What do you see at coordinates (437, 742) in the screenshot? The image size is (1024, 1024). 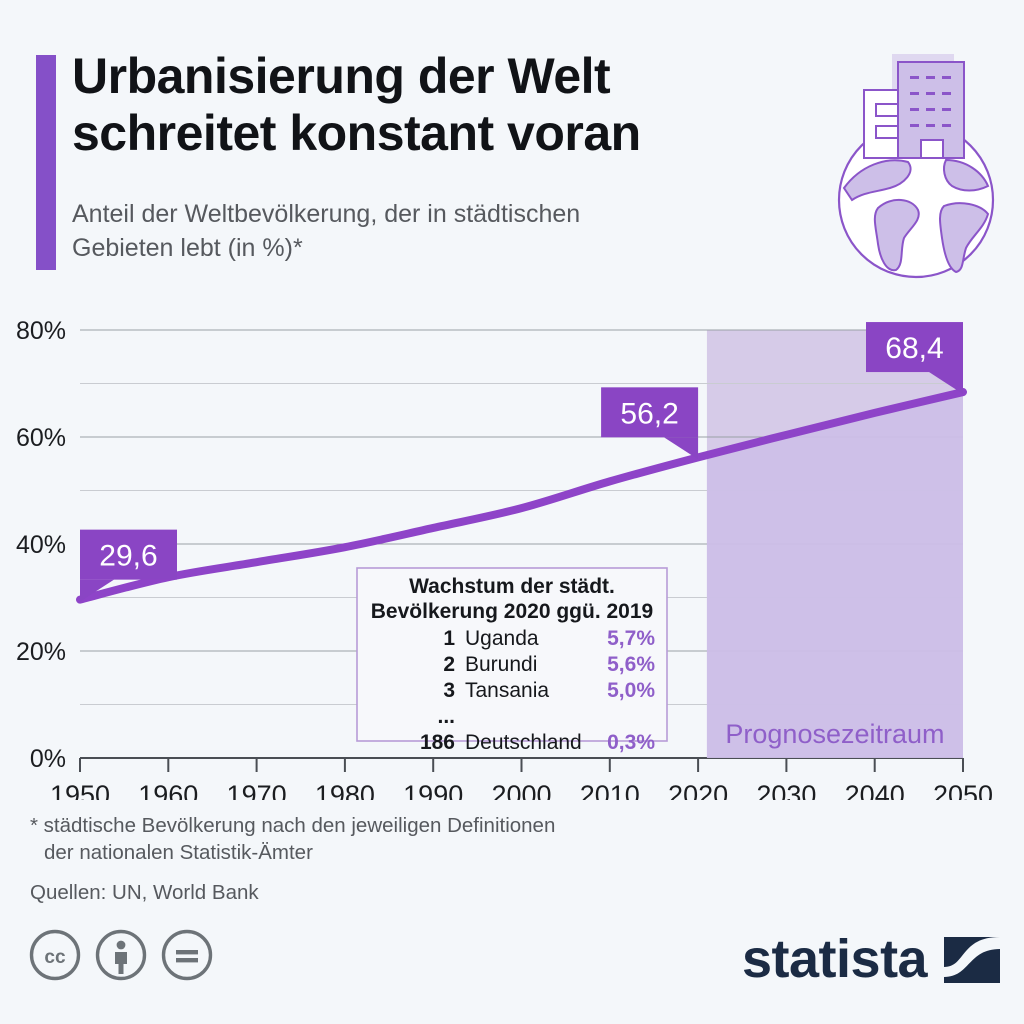 I see `annotation-row-rank: 186` at bounding box center [437, 742].